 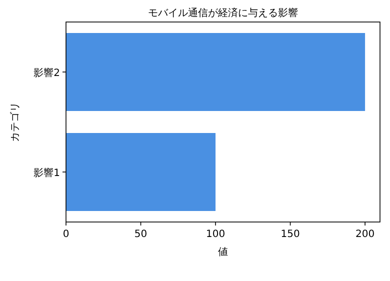 I want to click on x-tick-label: 50, so click(x=141, y=234).